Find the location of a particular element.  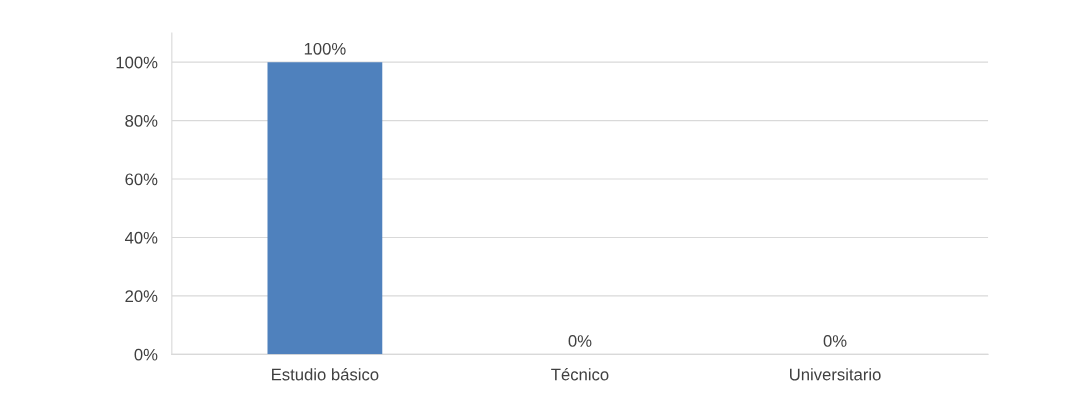

y-tick-label: 20% is located at coordinates (141, 296).